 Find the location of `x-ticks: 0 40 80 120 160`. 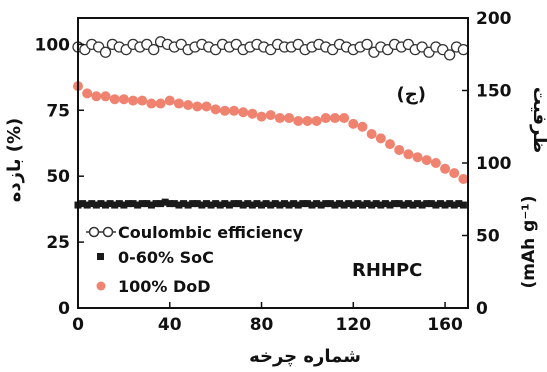

x-ticks: 0 40 80 120 160 is located at coordinates (267, 318).